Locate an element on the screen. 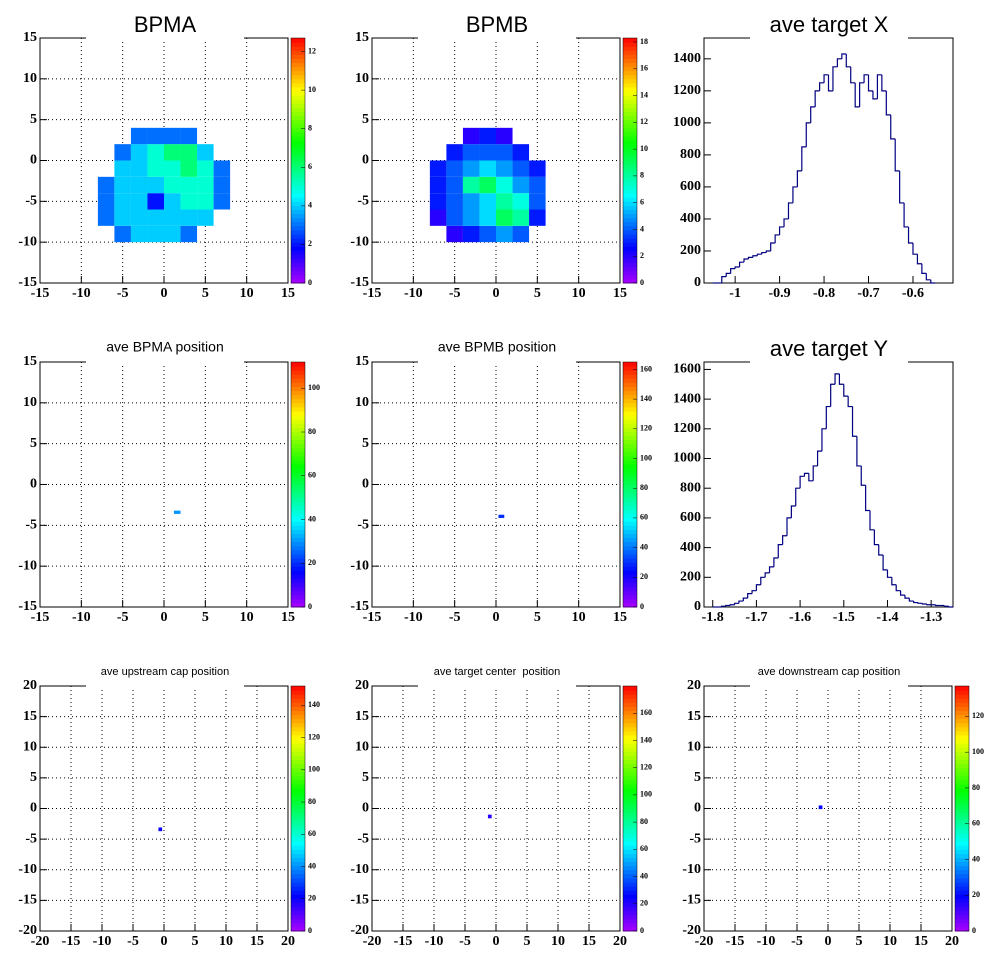 The width and height of the screenshot is (996, 972). chart-title: ave downstream cap position is located at coordinates (829, 672).